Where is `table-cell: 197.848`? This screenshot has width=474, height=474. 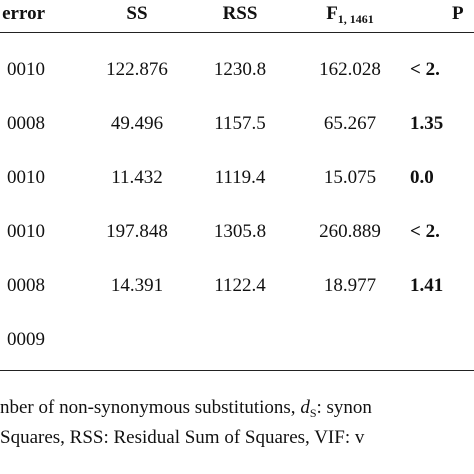
table-cell: 197.848 is located at coordinates (137, 231).